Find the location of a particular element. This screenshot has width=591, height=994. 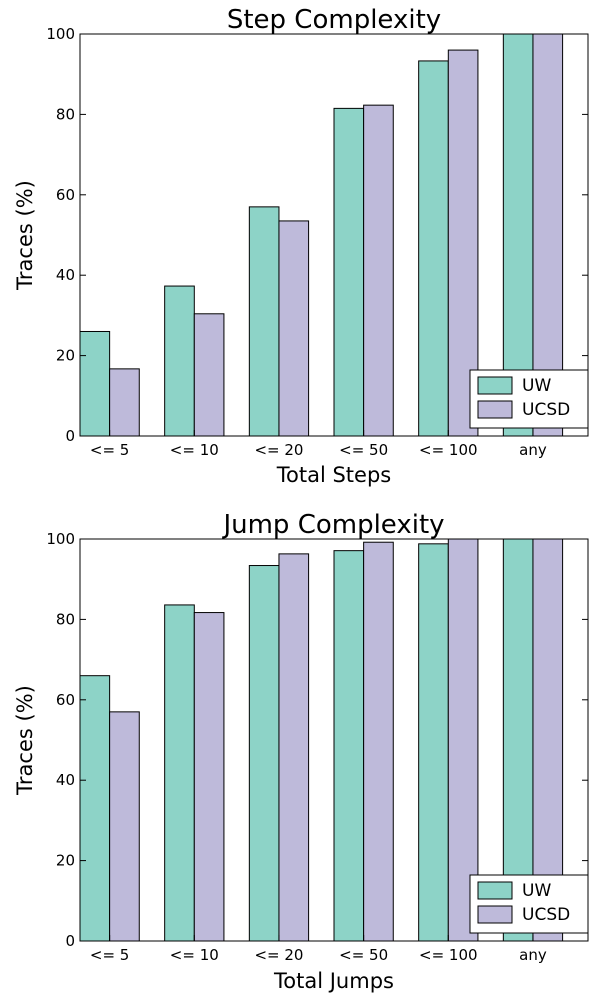

chart-1-ytick-label: 60 is located at coordinates (65, 195).